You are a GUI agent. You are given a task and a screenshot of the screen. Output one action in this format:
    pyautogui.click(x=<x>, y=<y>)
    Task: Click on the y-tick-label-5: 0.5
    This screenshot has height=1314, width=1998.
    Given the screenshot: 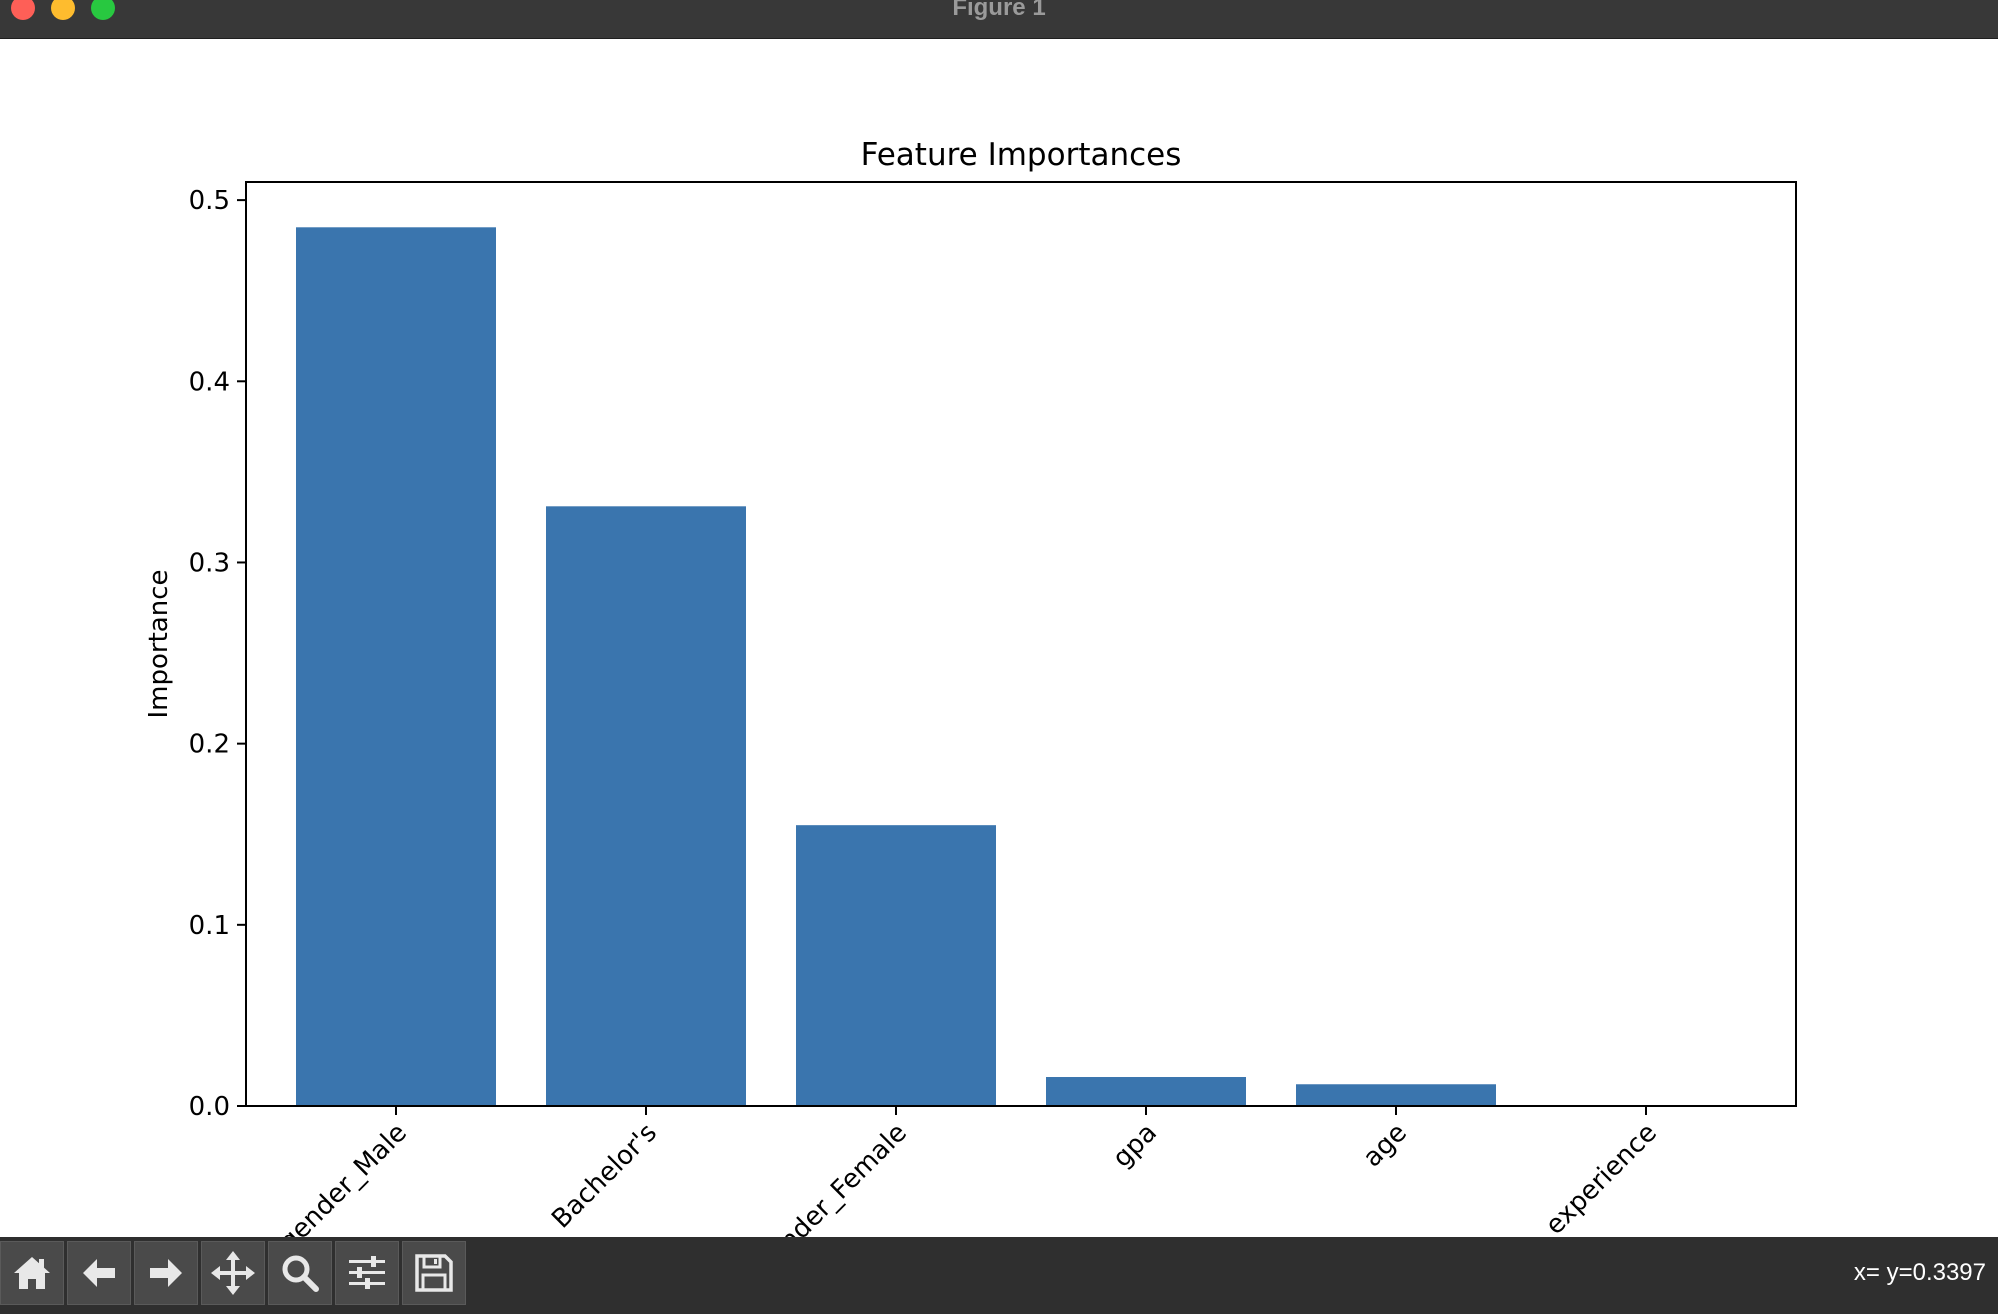 What is the action you would take?
    pyautogui.click(x=209, y=201)
    